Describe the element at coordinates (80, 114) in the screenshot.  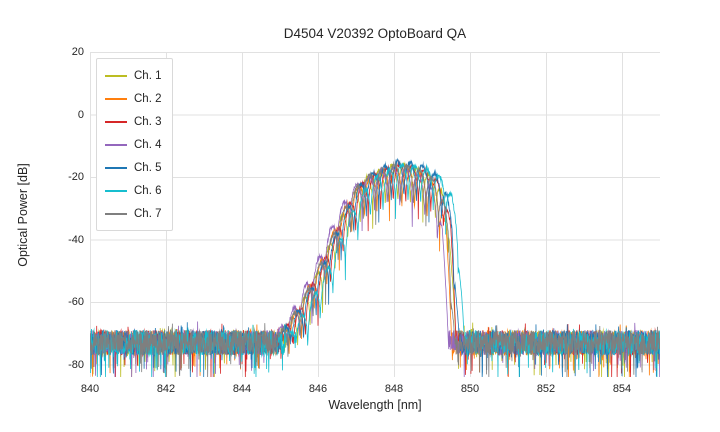
I see `y-tick-label: 0` at that location.